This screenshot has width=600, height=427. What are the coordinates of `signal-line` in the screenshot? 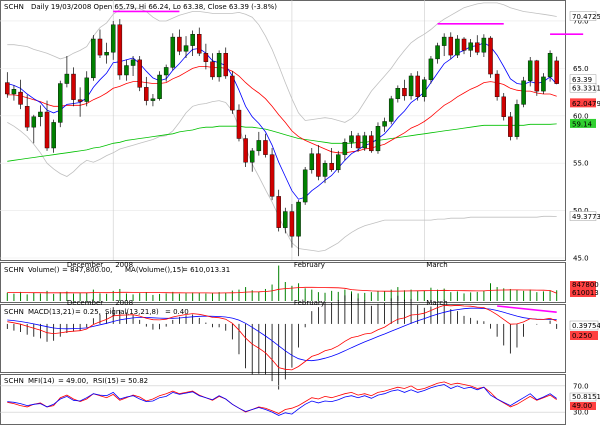 It's located at (282, 334).